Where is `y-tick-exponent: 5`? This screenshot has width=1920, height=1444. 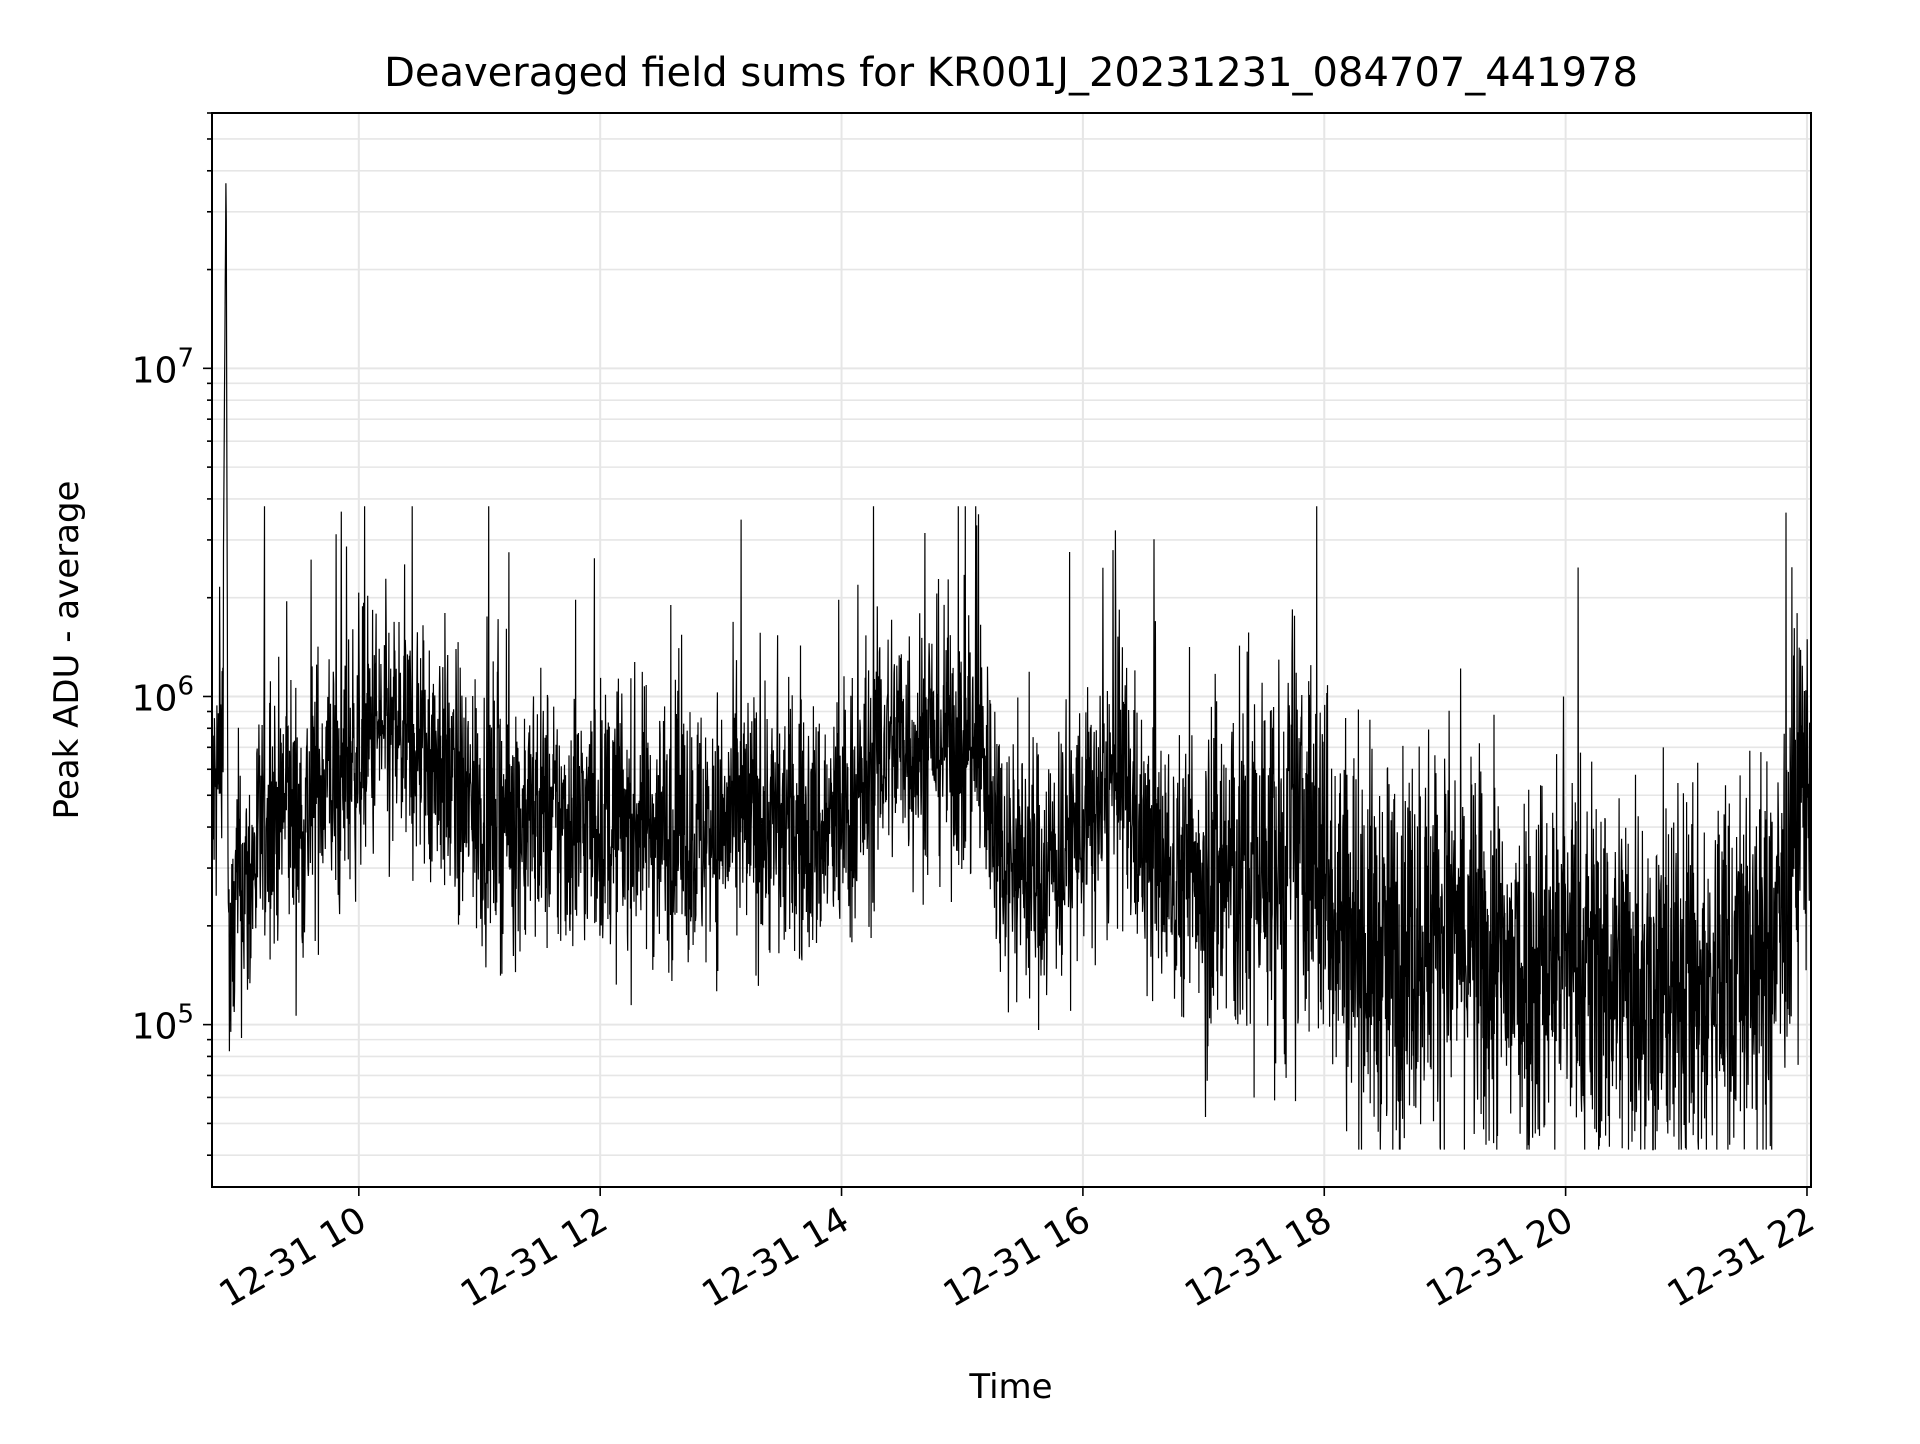
y-tick-exponent: 5 is located at coordinates (185, 1015).